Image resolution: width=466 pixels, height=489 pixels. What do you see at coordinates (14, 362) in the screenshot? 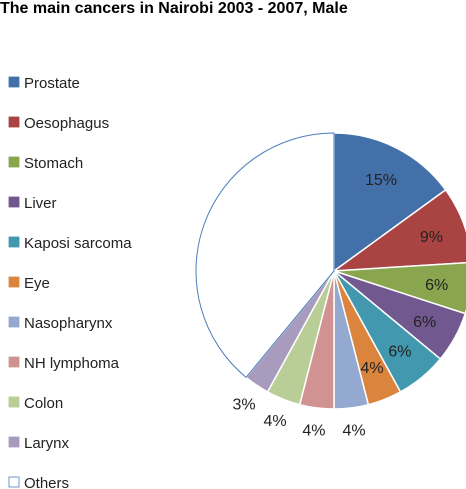
I see `legend-swatch-nh-lymphoma` at bounding box center [14, 362].